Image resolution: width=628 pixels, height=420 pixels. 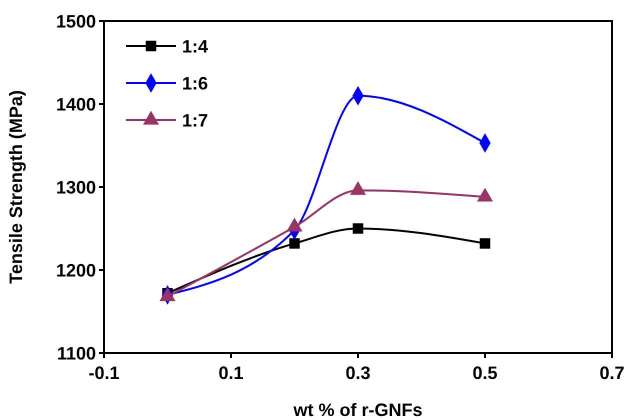 What do you see at coordinates (195, 83) in the screenshot?
I see `legend-label: 1:6` at bounding box center [195, 83].